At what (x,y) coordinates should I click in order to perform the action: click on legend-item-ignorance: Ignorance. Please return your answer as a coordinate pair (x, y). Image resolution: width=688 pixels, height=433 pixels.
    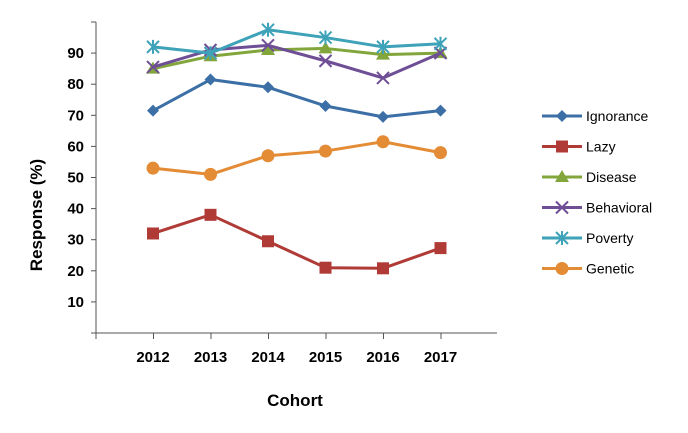
    Looking at the image, I should click on (595, 116).